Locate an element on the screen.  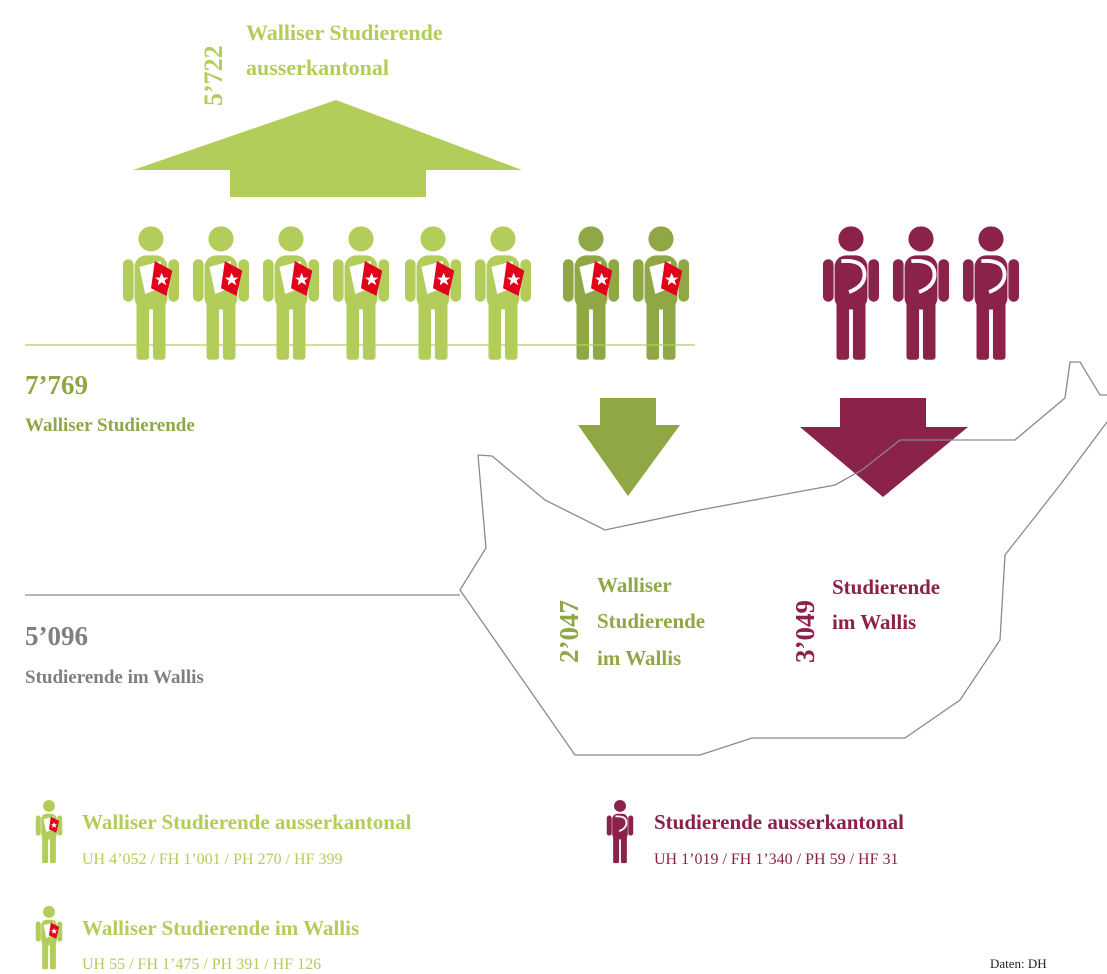
in-walliser-label: Walliser is located at coordinates (634, 585).